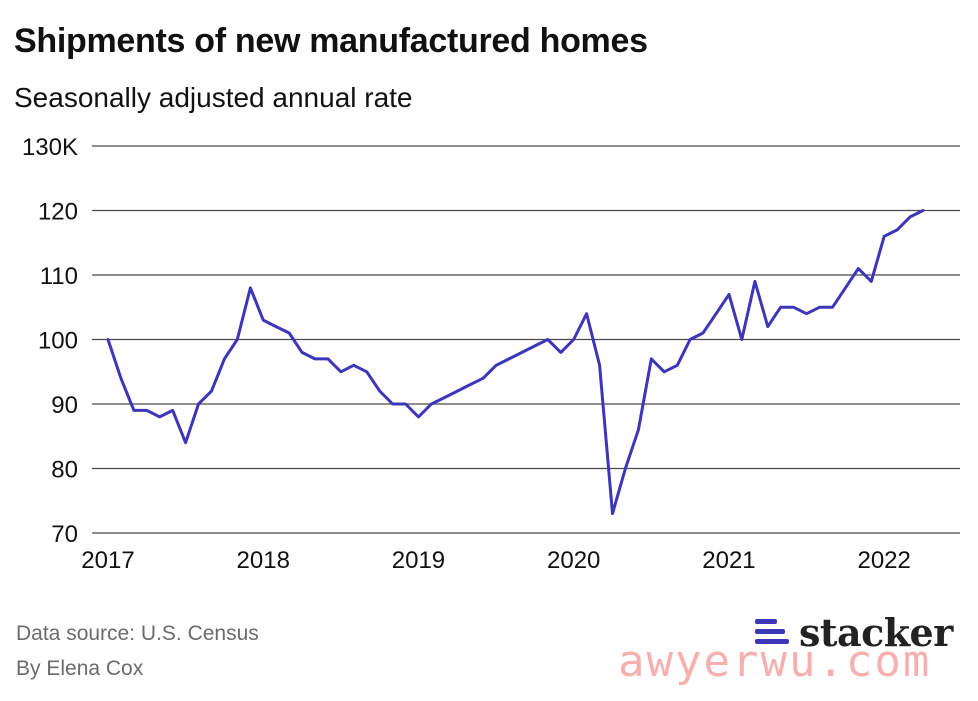  What do you see at coordinates (80, 668) in the screenshot?
I see `byline: By Elena Cox` at bounding box center [80, 668].